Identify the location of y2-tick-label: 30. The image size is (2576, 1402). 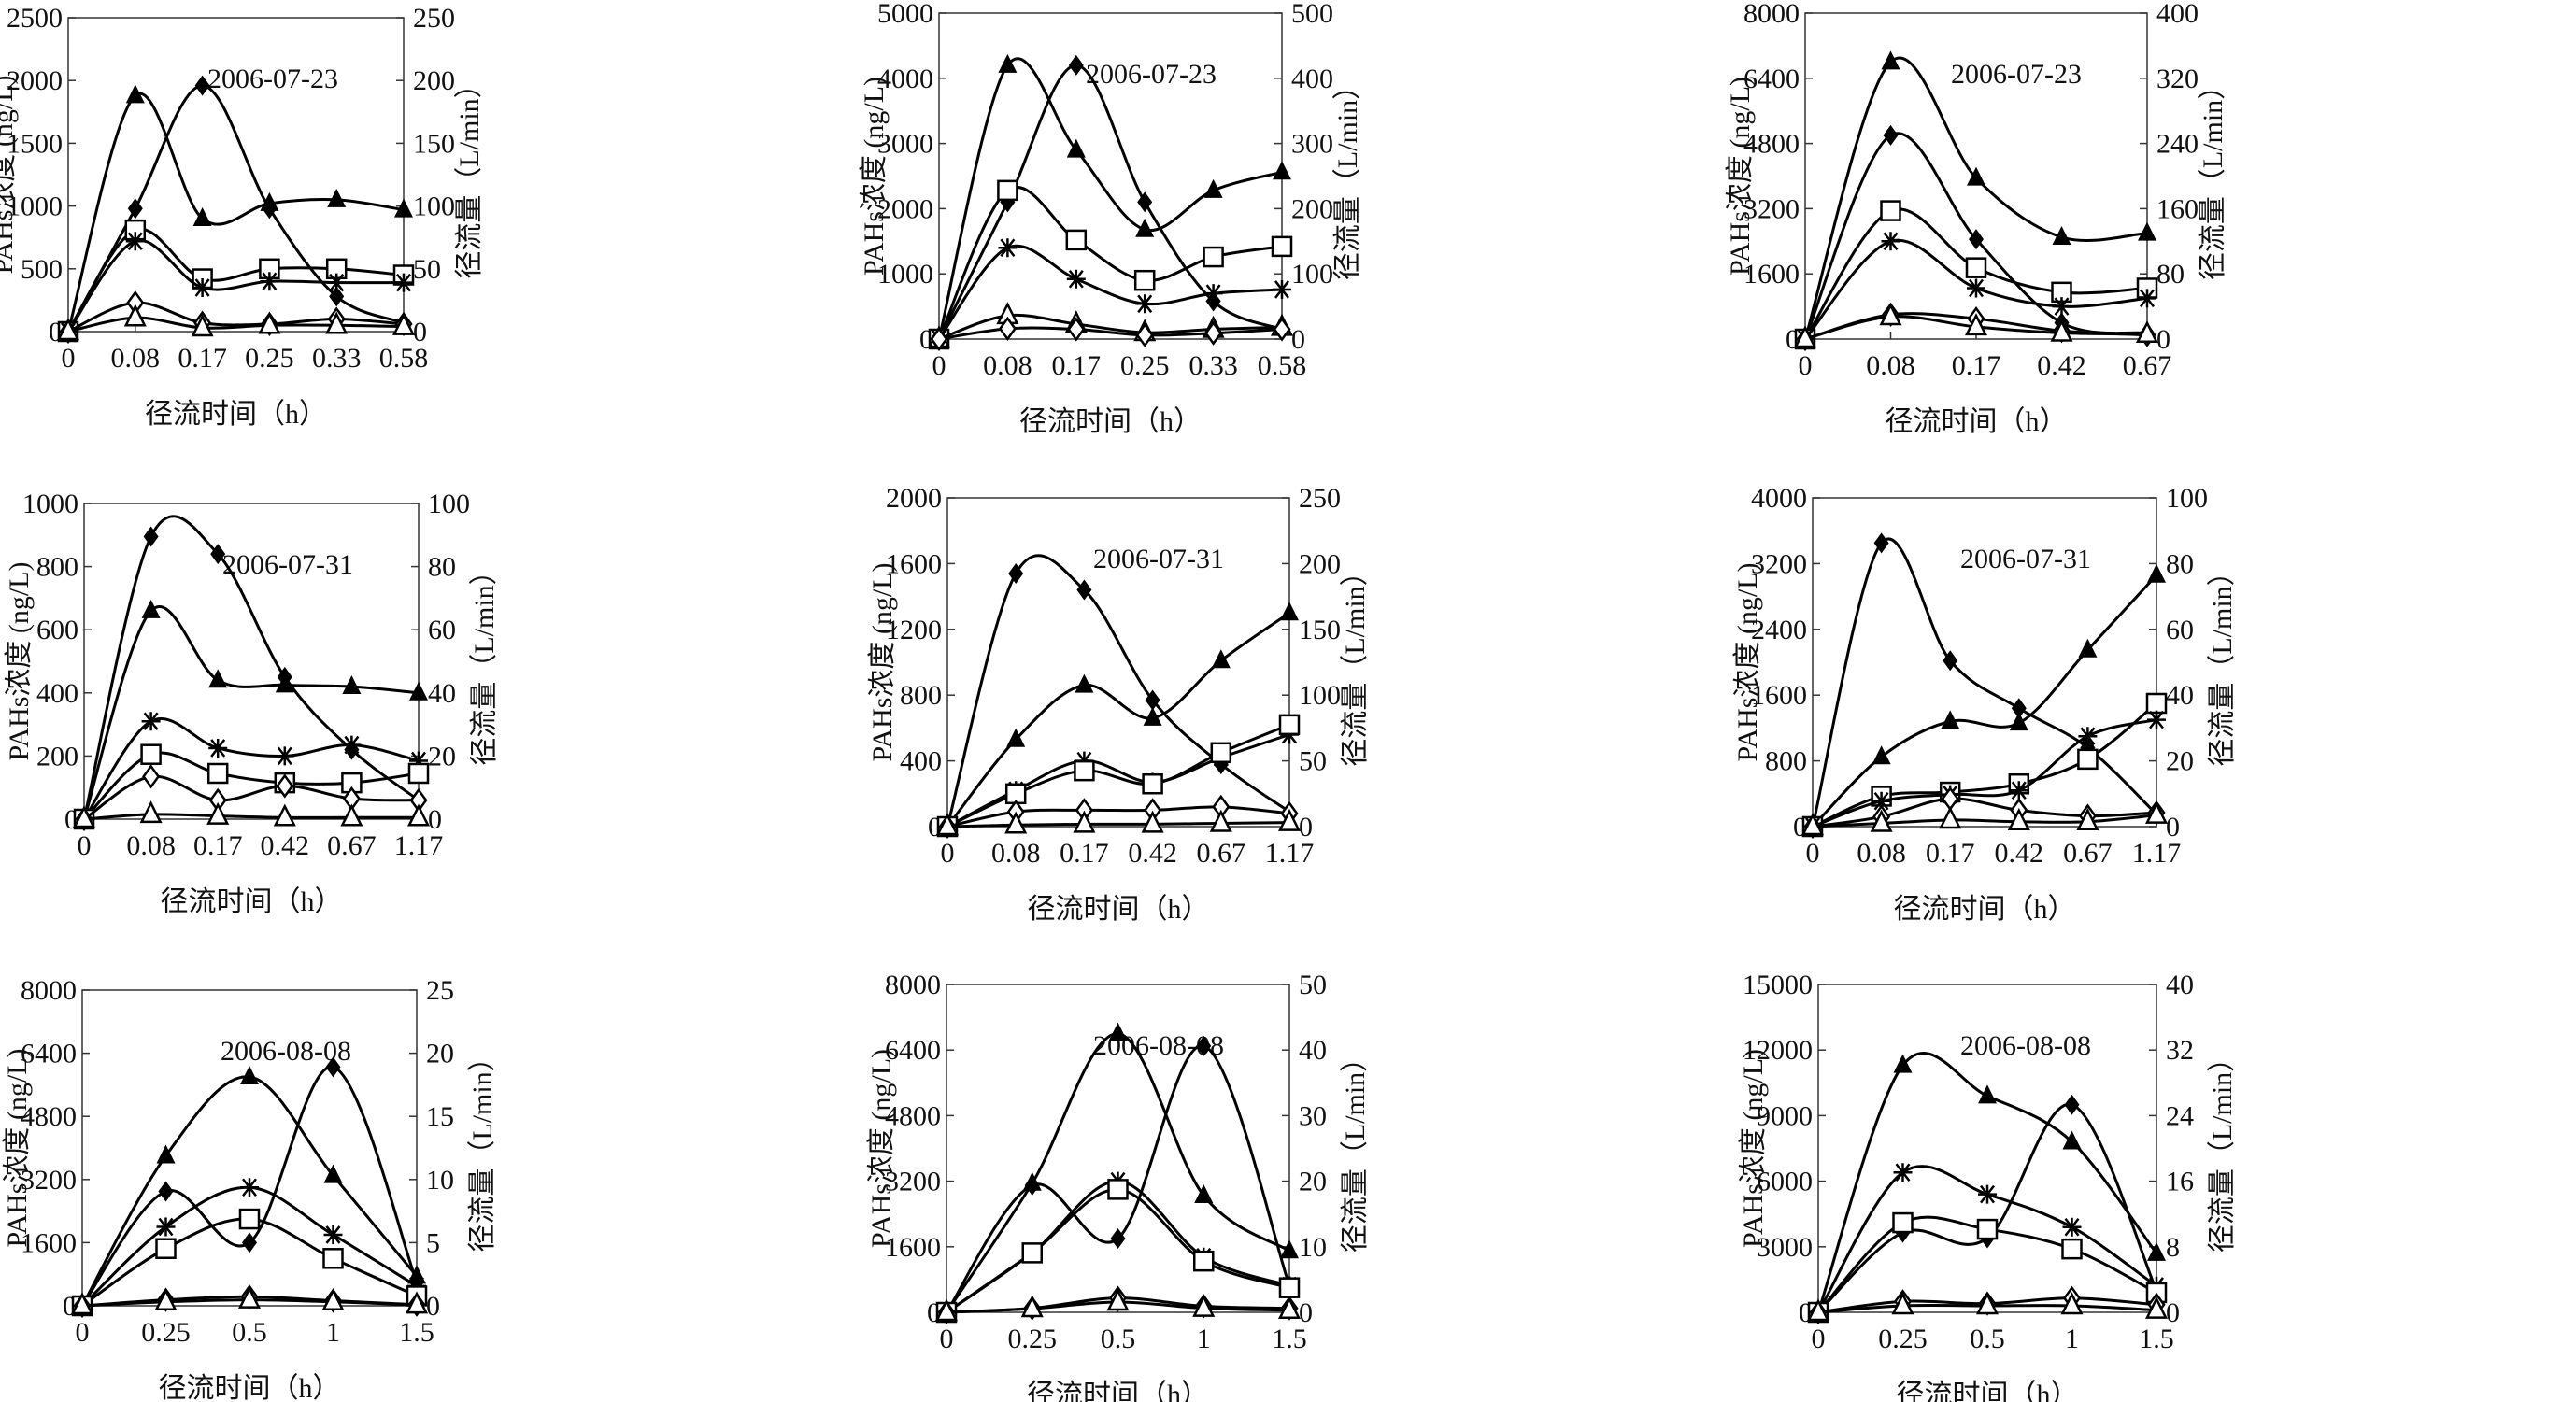
(1313, 1115).